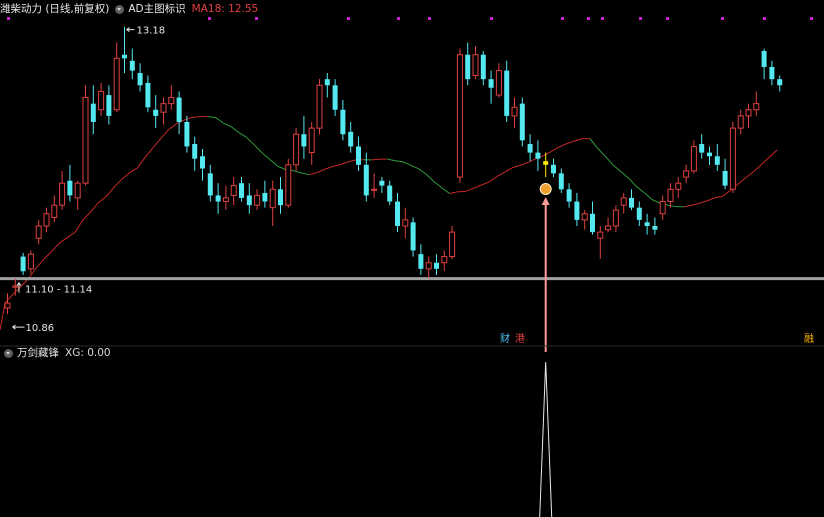  What do you see at coordinates (8, 353) in the screenshot?
I see `sub-dropdown-icon` at bounding box center [8, 353].